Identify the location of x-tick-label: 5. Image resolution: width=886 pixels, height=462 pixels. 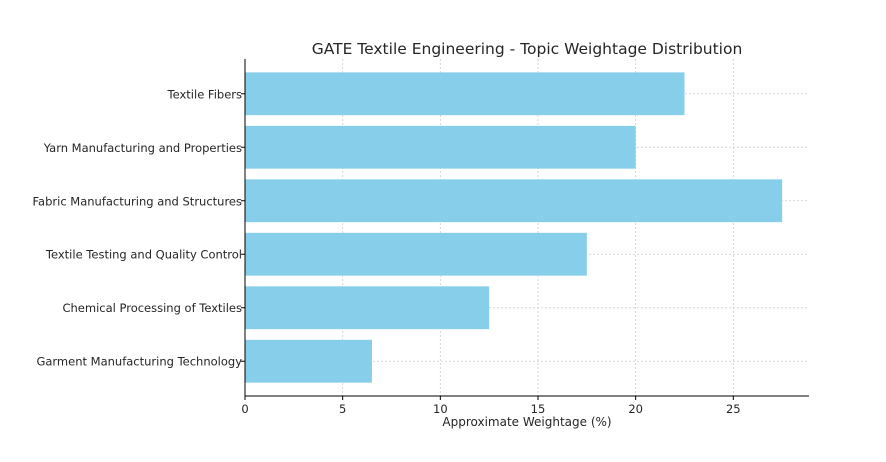
(342, 409).